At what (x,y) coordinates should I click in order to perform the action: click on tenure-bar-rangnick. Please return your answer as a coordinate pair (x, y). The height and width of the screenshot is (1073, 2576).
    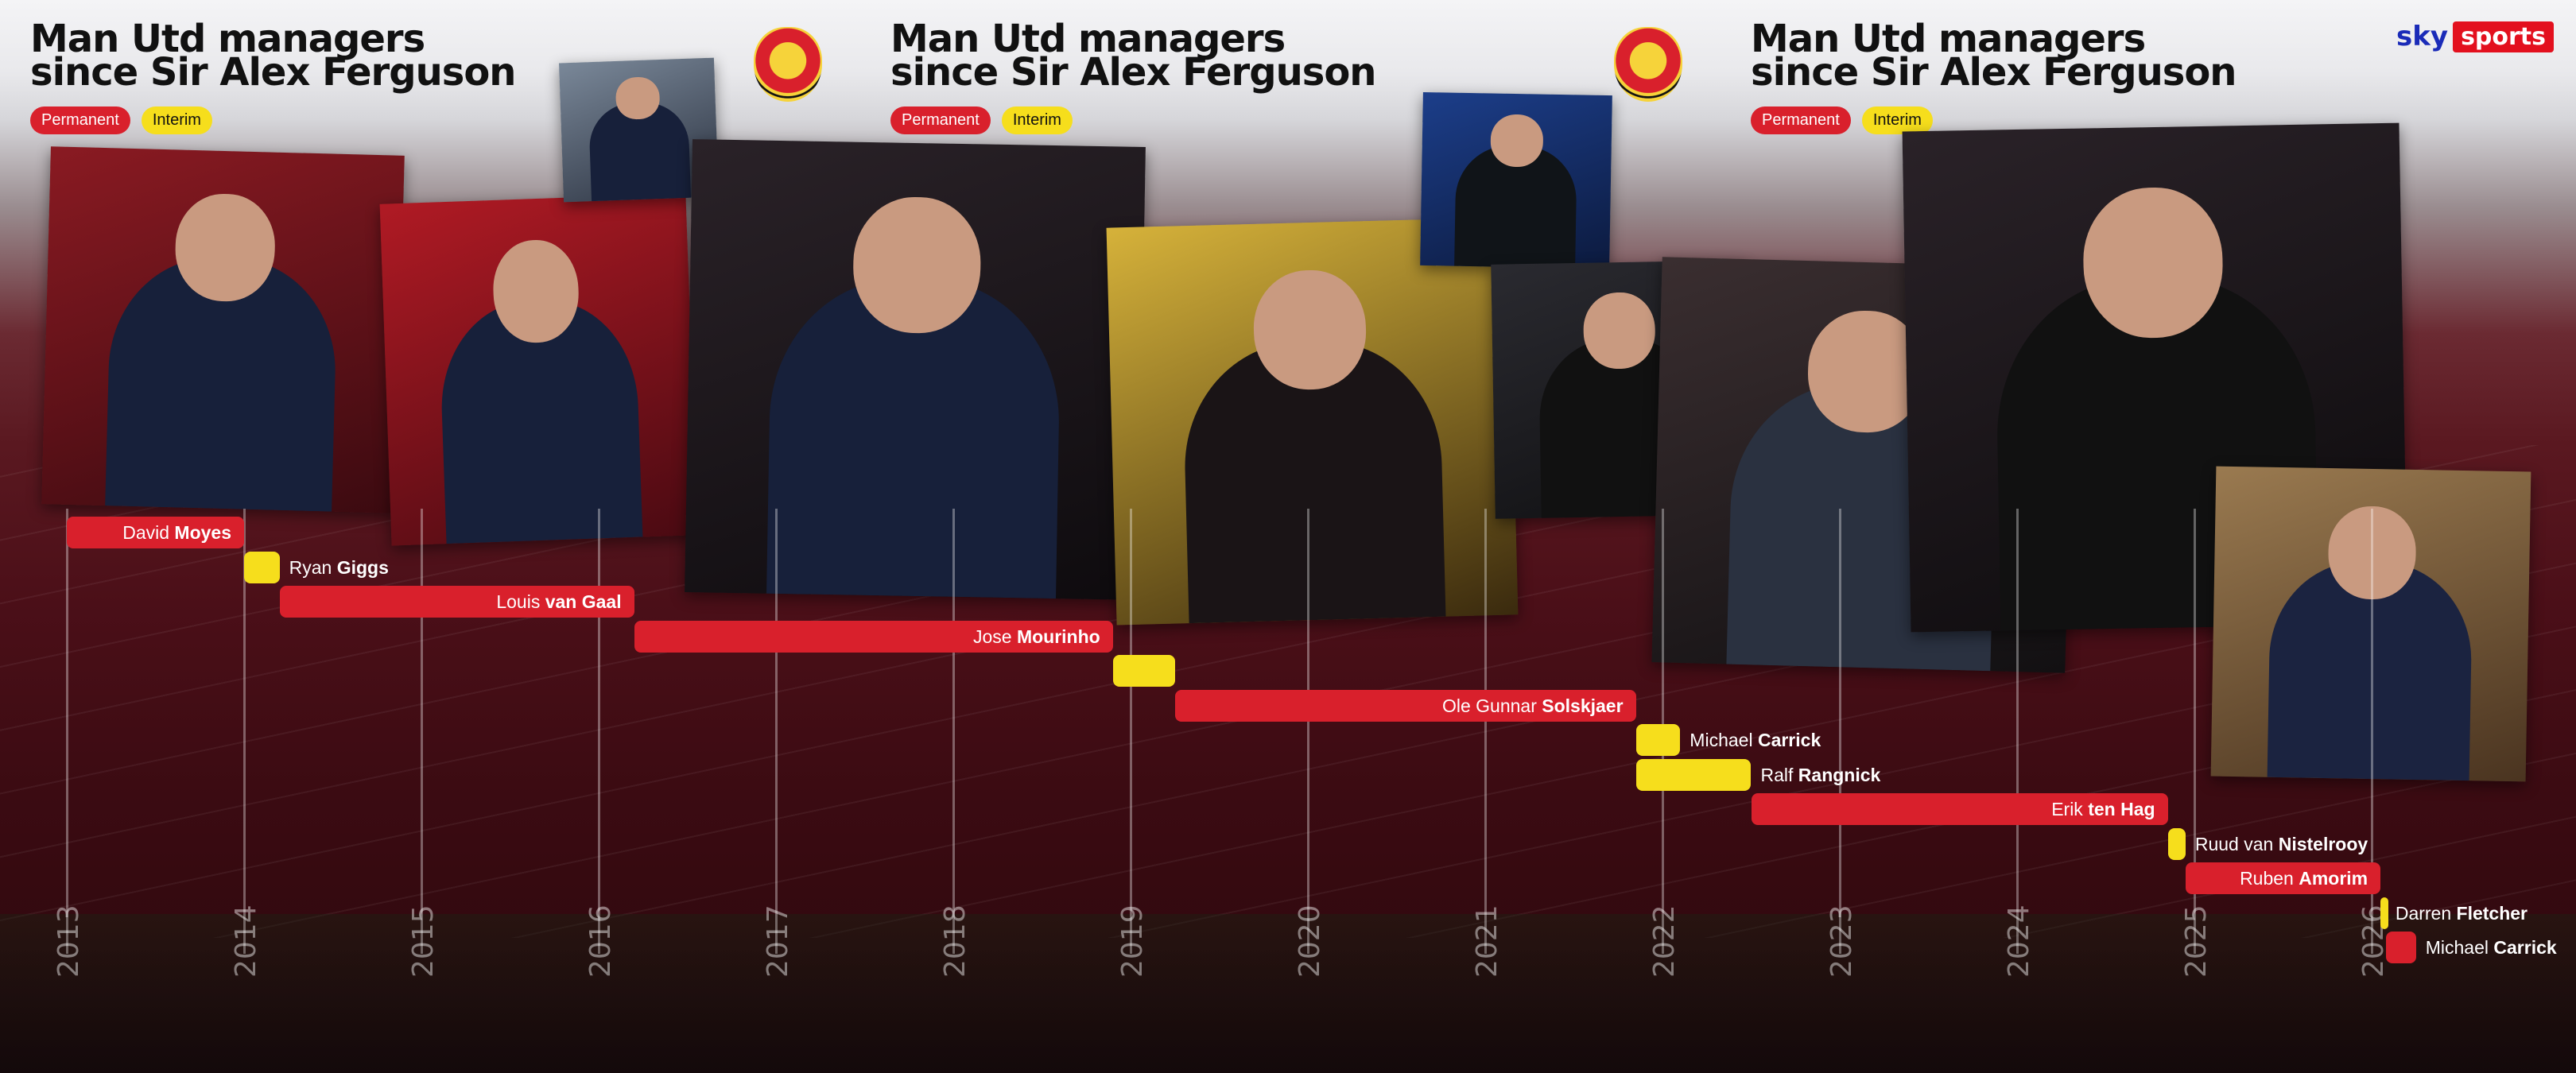
    Looking at the image, I should click on (1693, 775).